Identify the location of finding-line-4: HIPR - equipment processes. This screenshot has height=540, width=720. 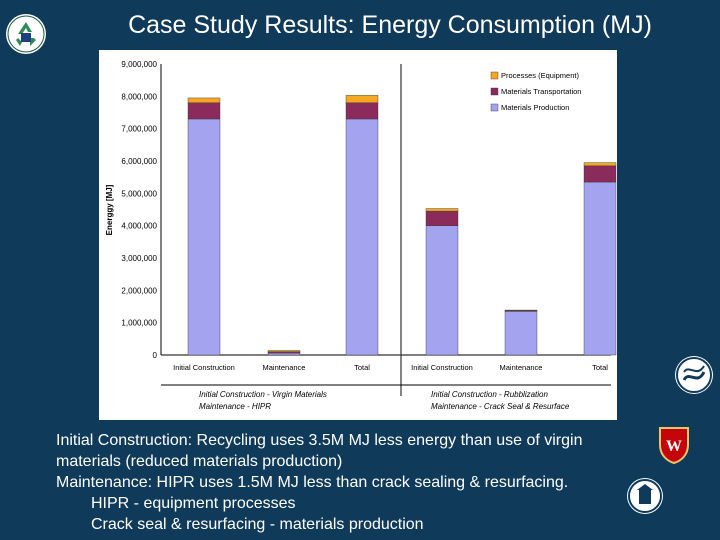
(193, 503).